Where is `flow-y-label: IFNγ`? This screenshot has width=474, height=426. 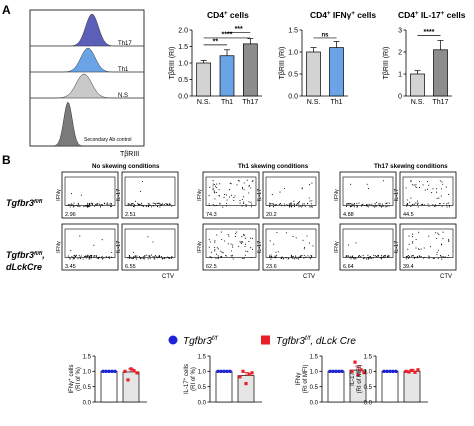
flow-y-label: IFNγ is located at coordinates (200, 247).